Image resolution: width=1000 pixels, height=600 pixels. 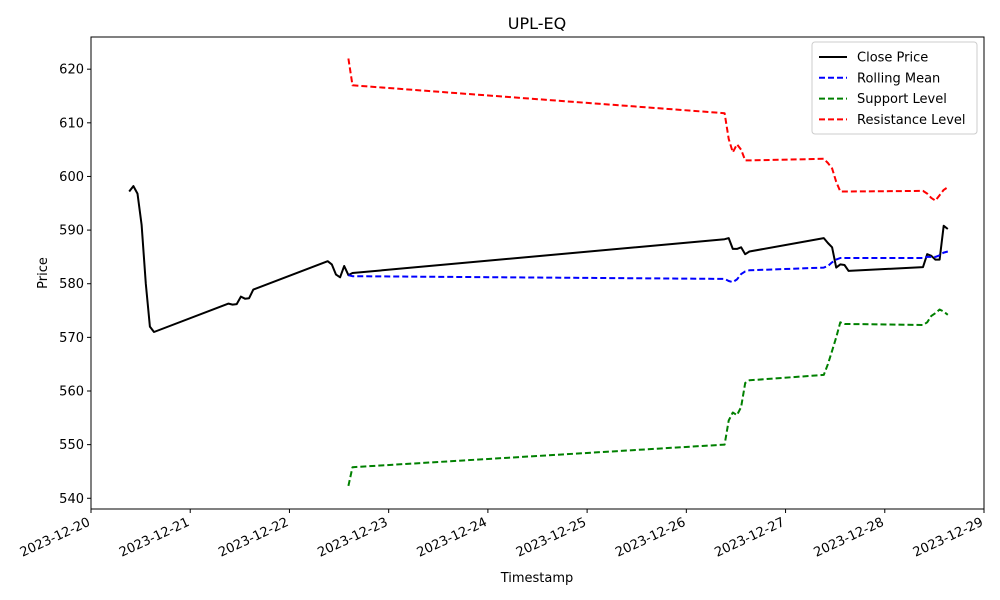 I want to click on series-line-resistance-level, so click(x=648, y=130).